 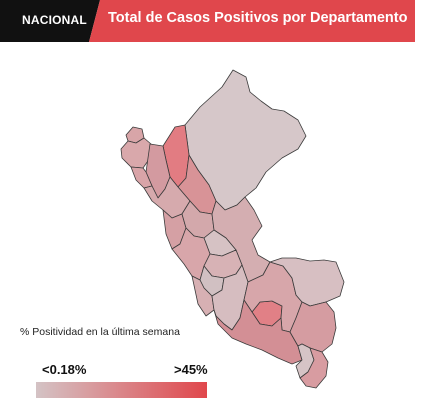 What do you see at coordinates (167, 197) in the screenshot?
I see `dept-la-libertad` at bounding box center [167, 197].